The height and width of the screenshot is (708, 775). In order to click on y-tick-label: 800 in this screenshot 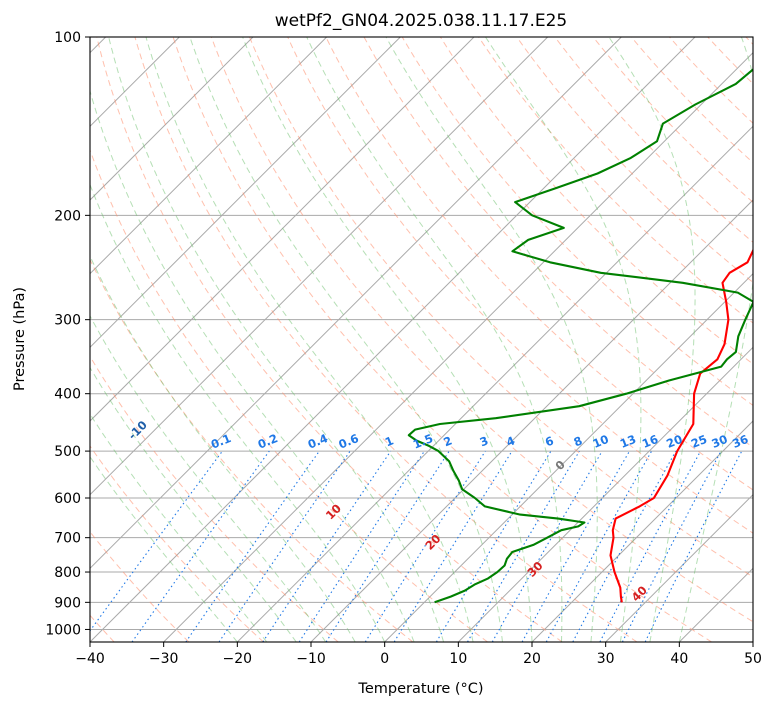, I will do `click(67, 573)`.